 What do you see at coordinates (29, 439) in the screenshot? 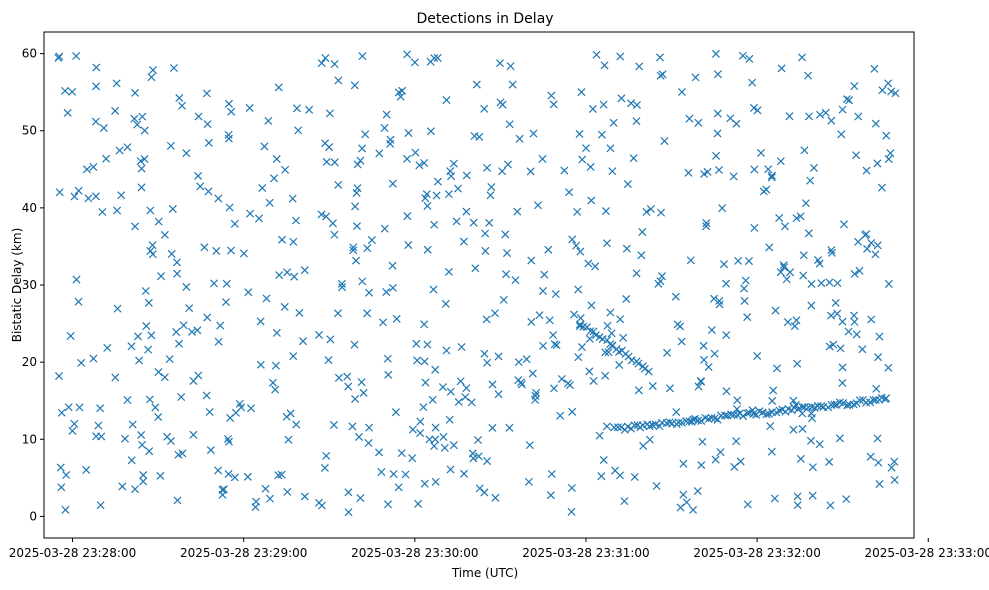
I see `y-tick-label: 10` at bounding box center [29, 439].